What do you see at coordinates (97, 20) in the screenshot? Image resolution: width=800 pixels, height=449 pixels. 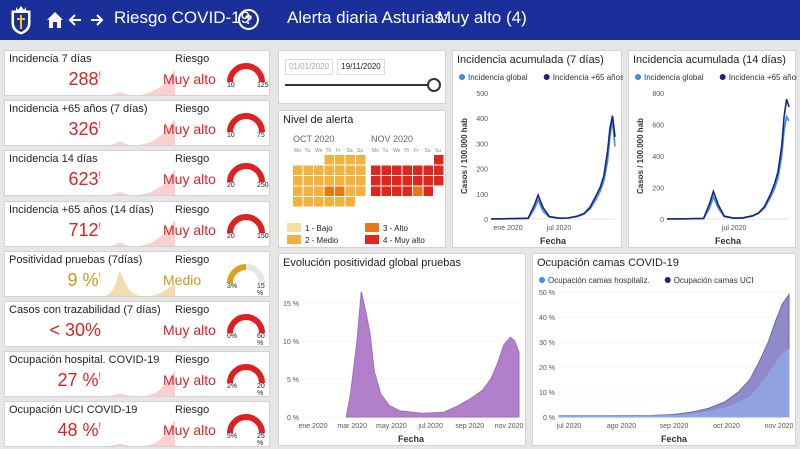 I see `forward-arrow-icon` at bounding box center [97, 20].